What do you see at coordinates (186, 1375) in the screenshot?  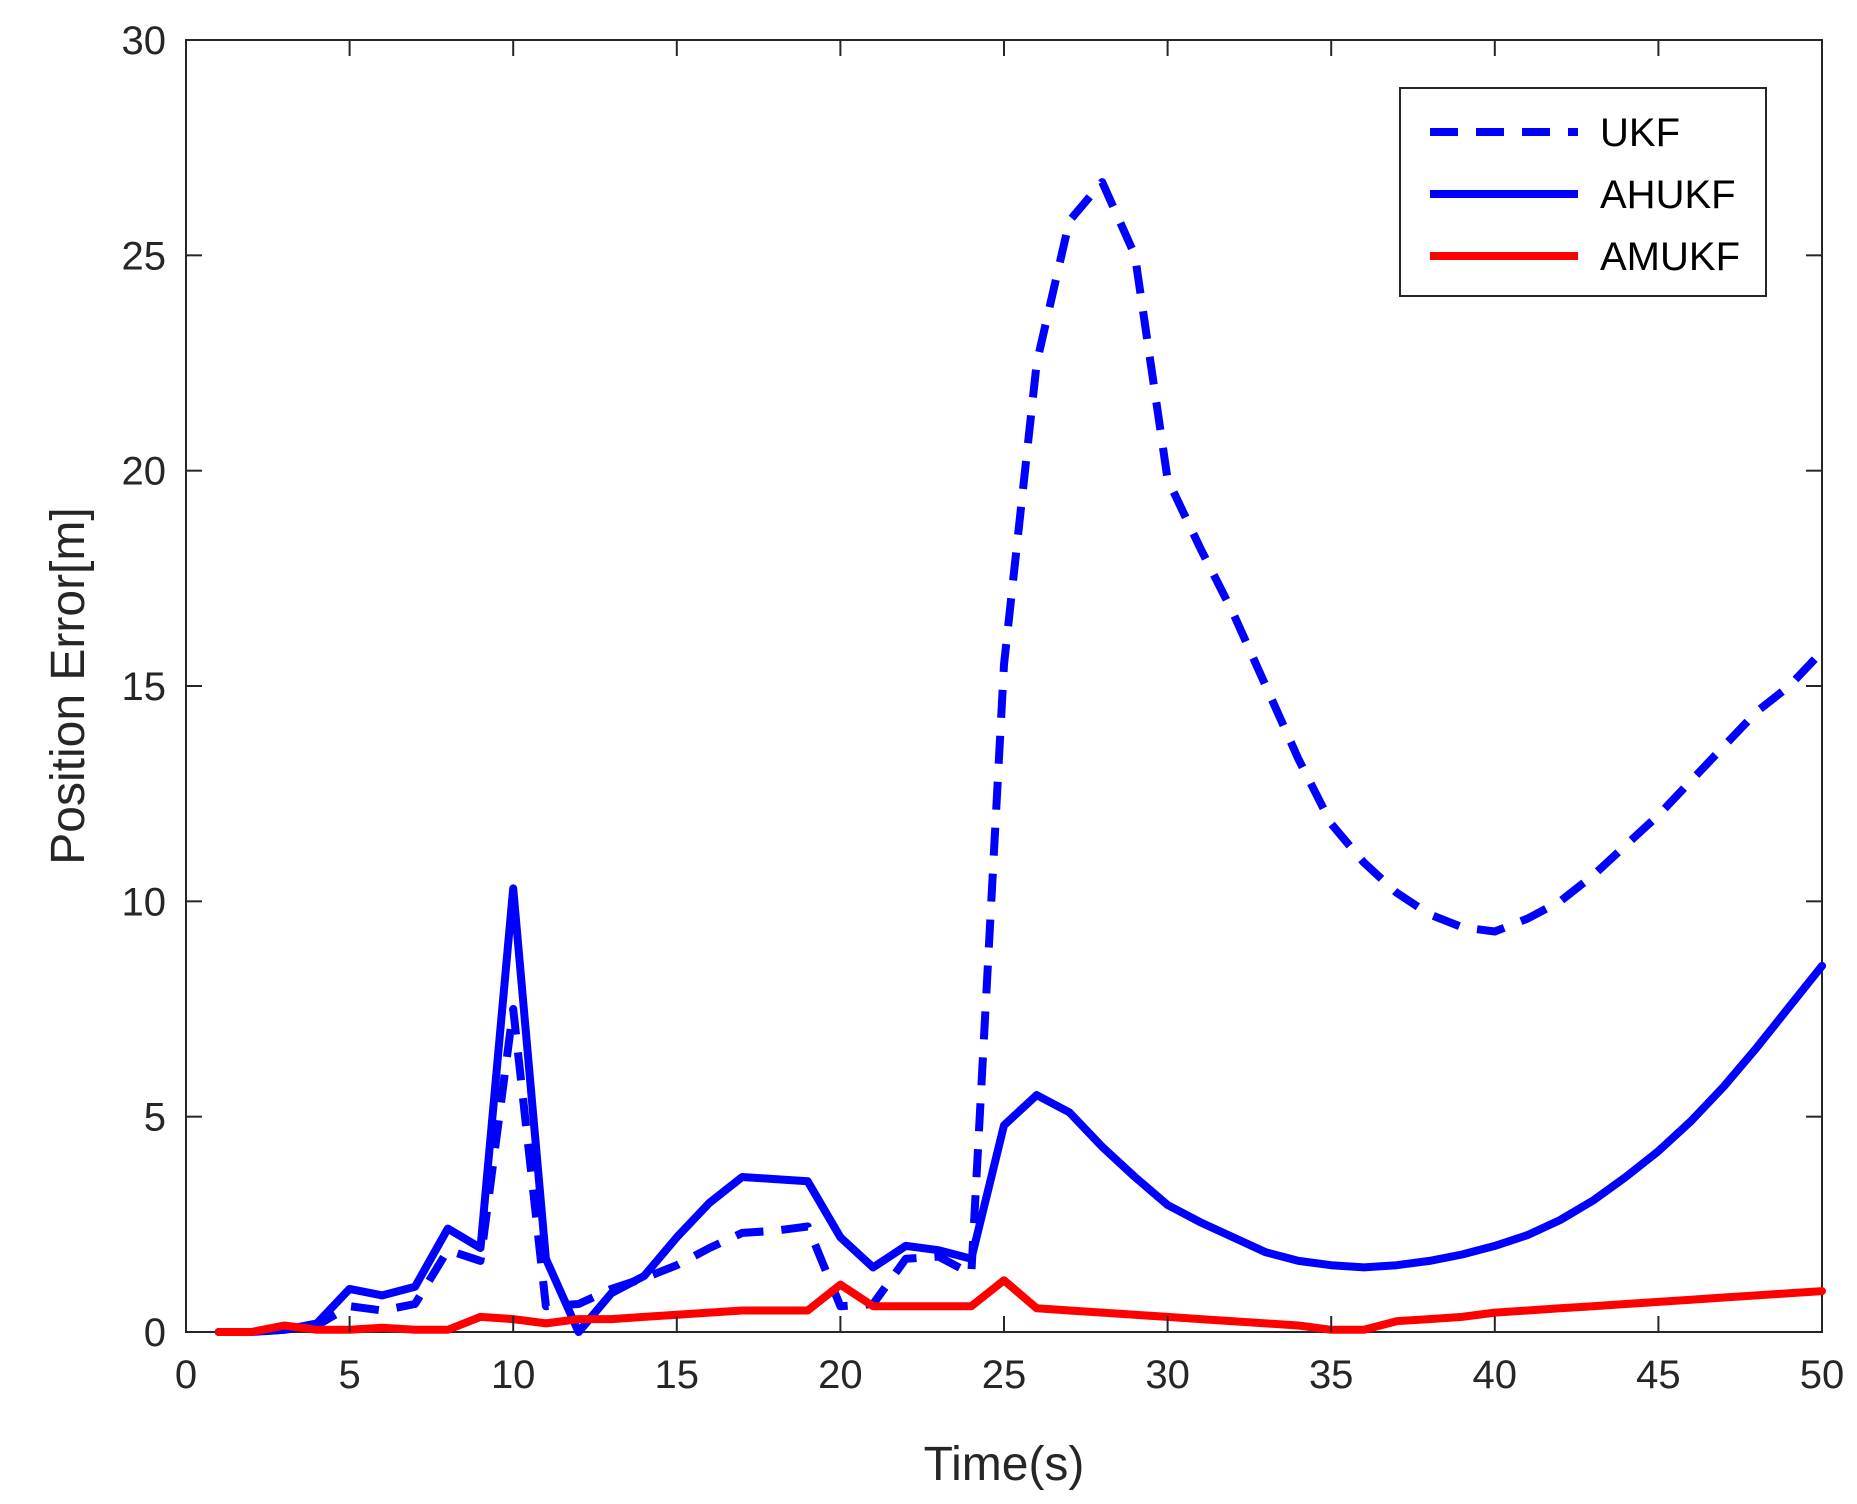 I see `x-tick-label: 0` at bounding box center [186, 1375].